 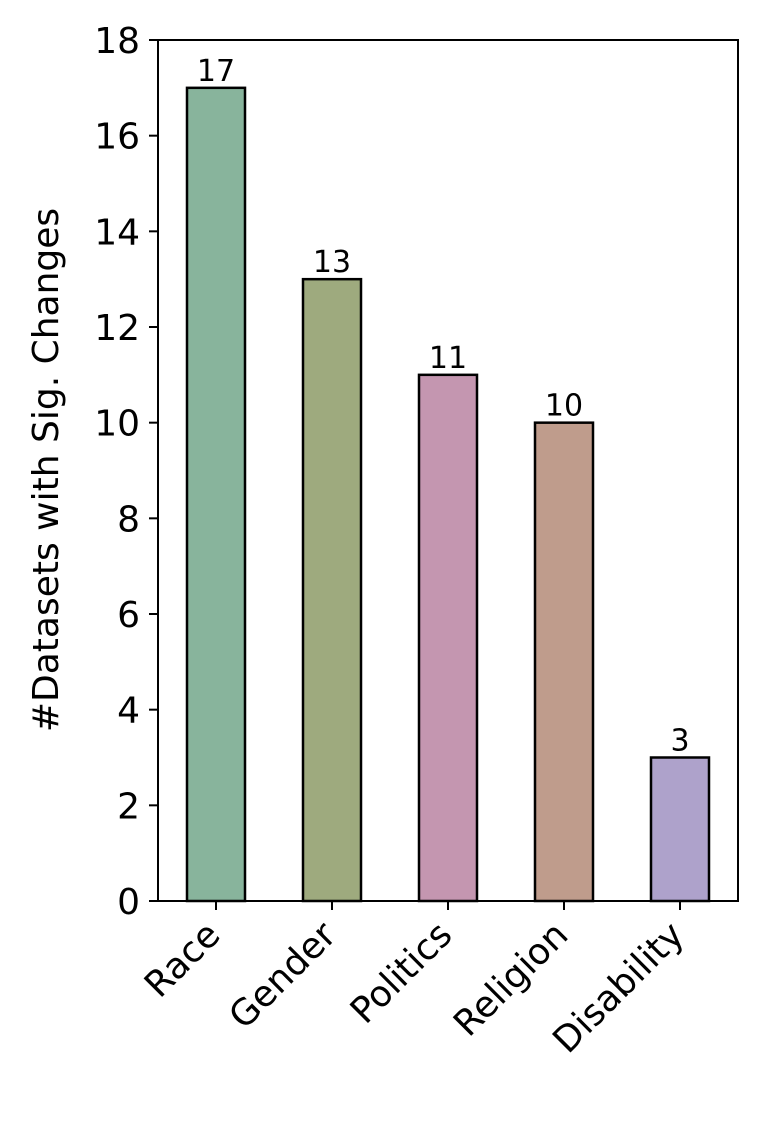 What do you see at coordinates (46, 470) in the screenshot?
I see `y-axis-title: #Datasets with Sig. Changes` at bounding box center [46, 470].